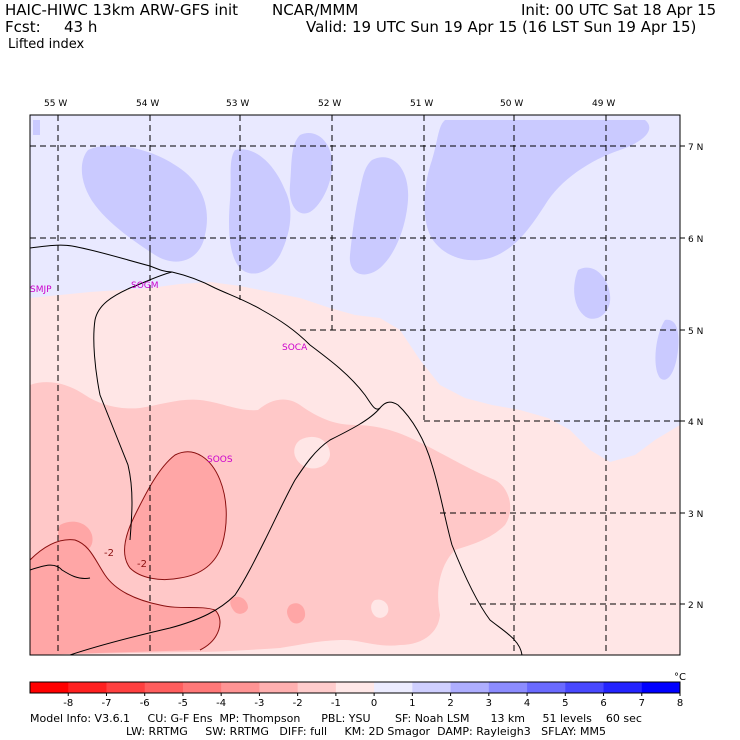  Describe the element at coordinates (642, 703) in the screenshot. I see `colorbar-tick-label: 7` at that location.